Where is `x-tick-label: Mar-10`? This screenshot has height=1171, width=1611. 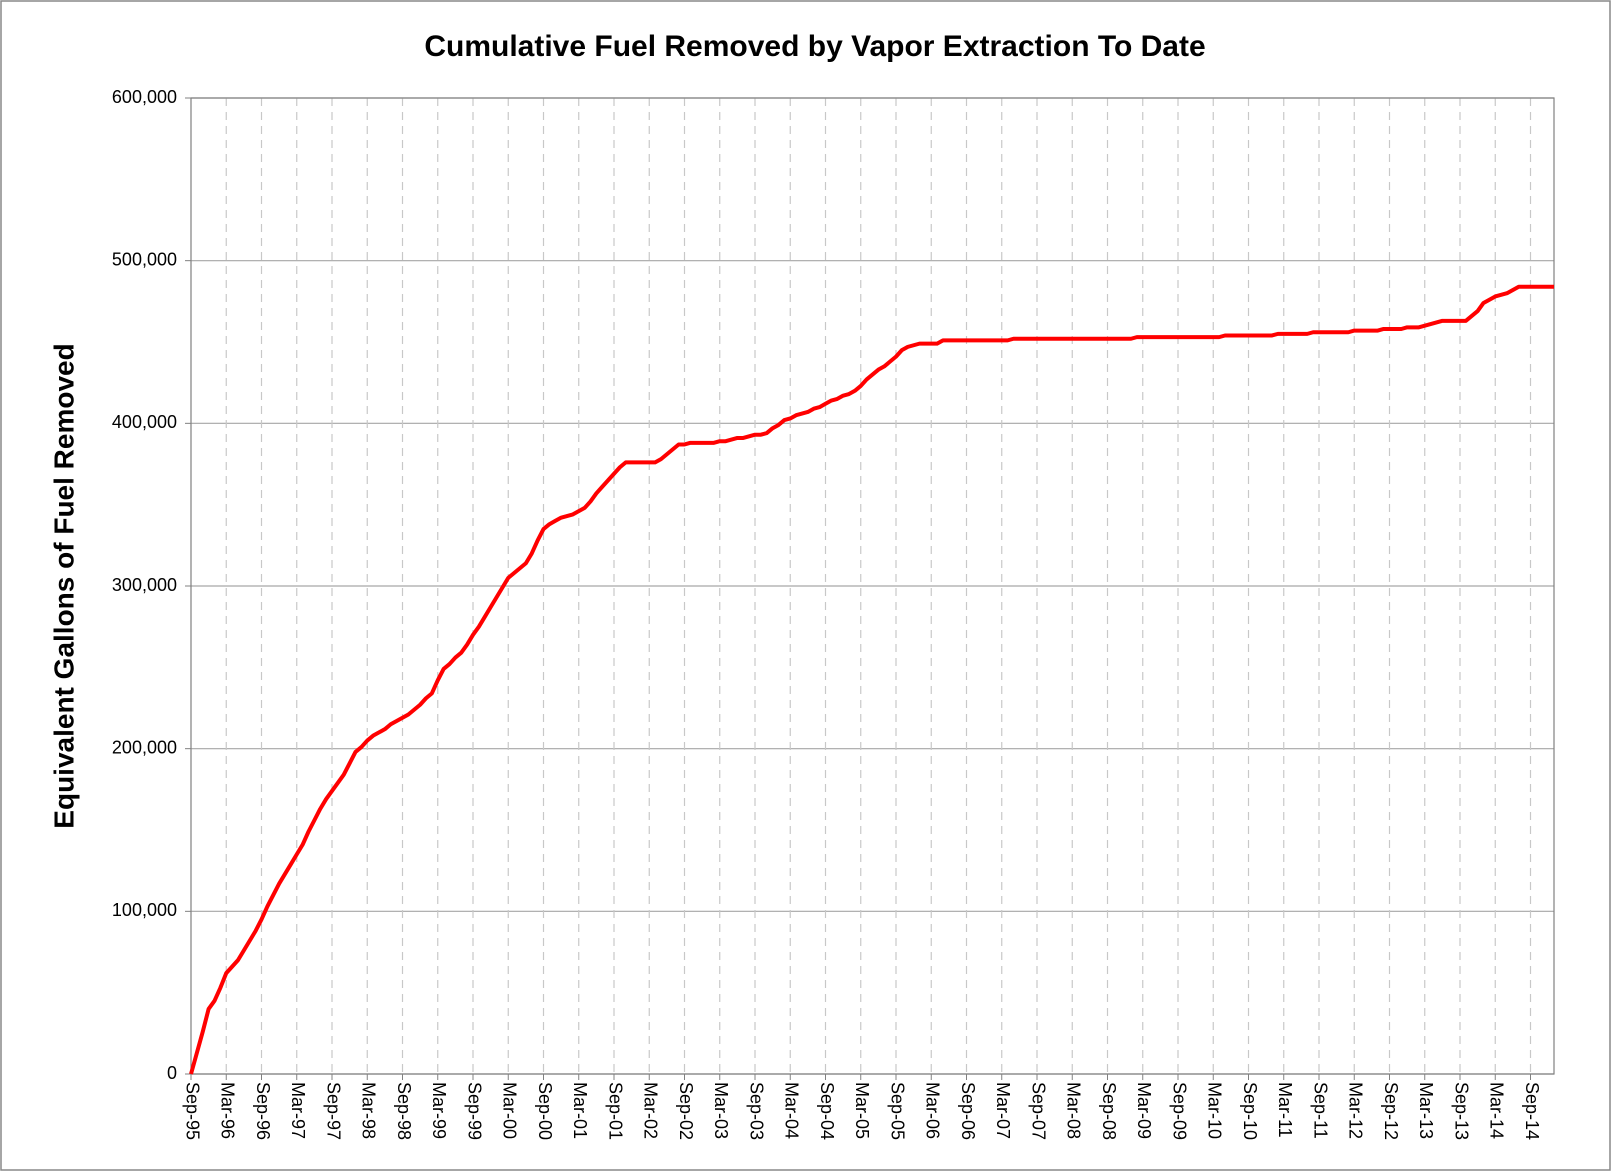
x-tick-label: Mar-10 is located at coordinates (1215, 1110).